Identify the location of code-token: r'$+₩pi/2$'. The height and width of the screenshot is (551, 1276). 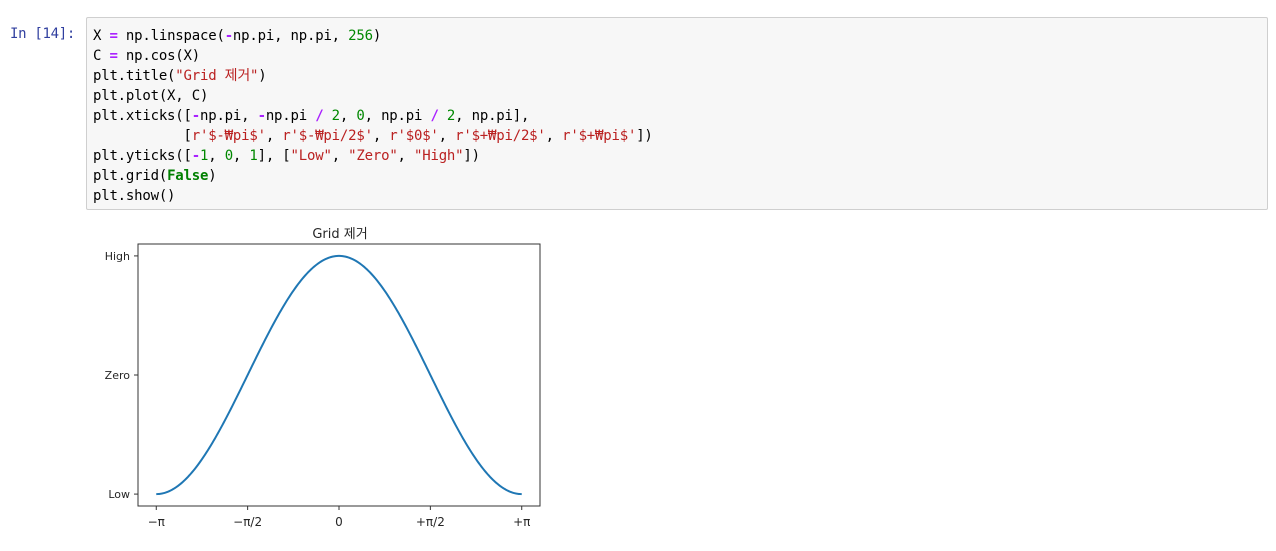
(500, 136).